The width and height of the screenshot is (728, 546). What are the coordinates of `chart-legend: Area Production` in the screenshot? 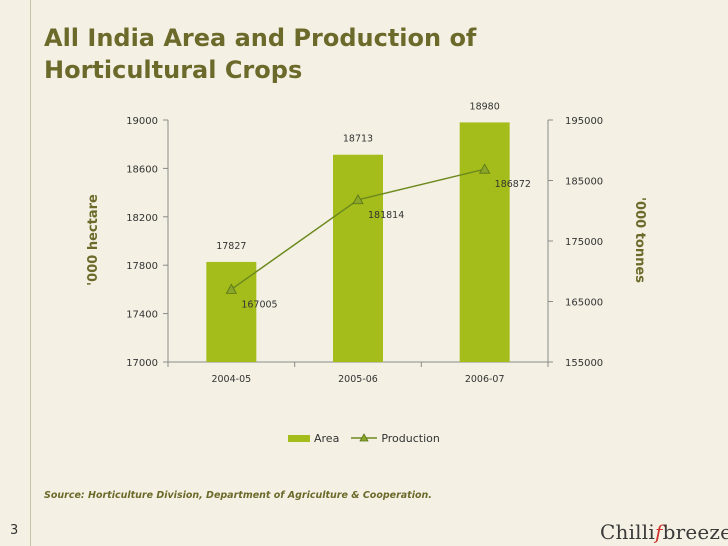 It's located at (364, 438).